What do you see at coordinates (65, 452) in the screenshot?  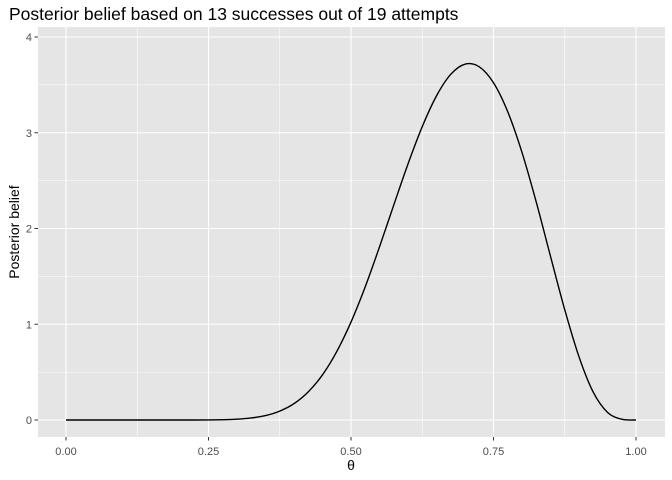 I see `x-tick-label: 0.00` at bounding box center [65, 452].